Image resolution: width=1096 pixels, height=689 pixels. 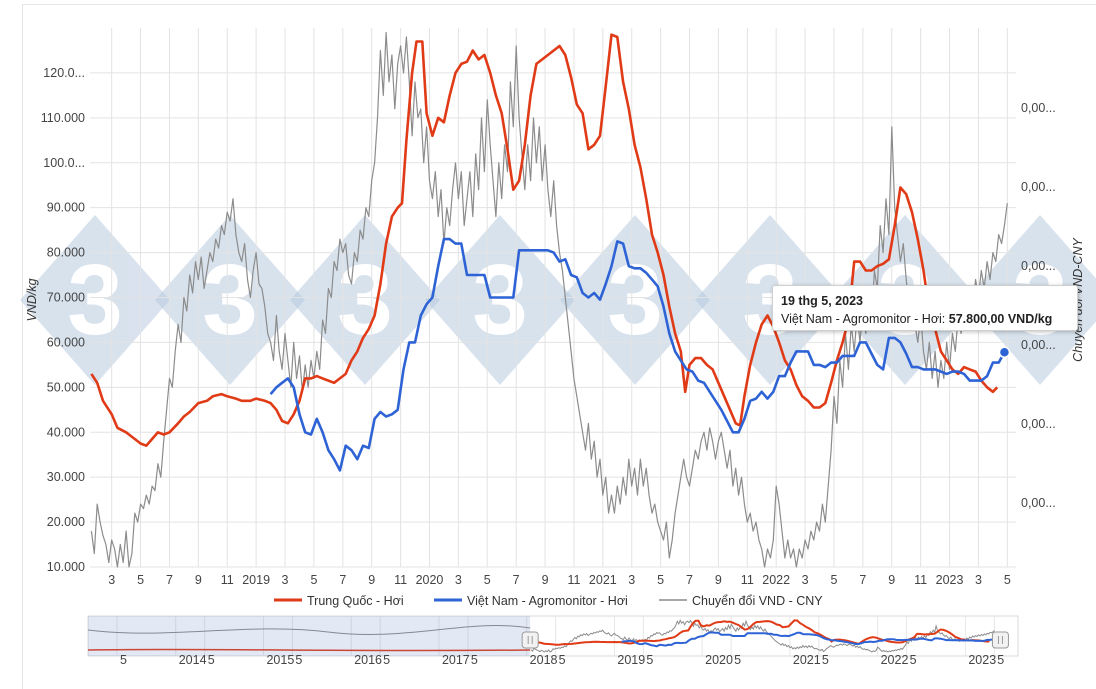 I want to click on hover-point, so click(x=1004, y=352).